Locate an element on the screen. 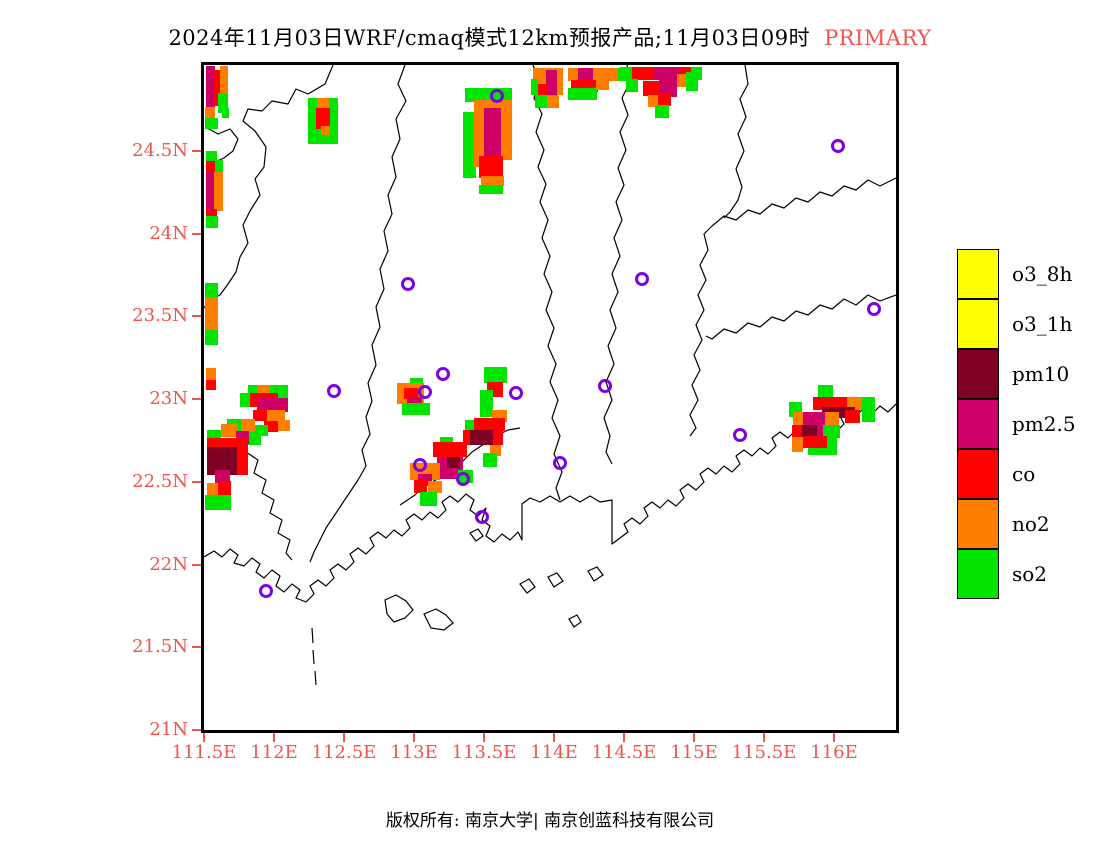 The width and height of the screenshot is (1100, 850). x-axis-label: 115E is located at coordinates (694, 752).